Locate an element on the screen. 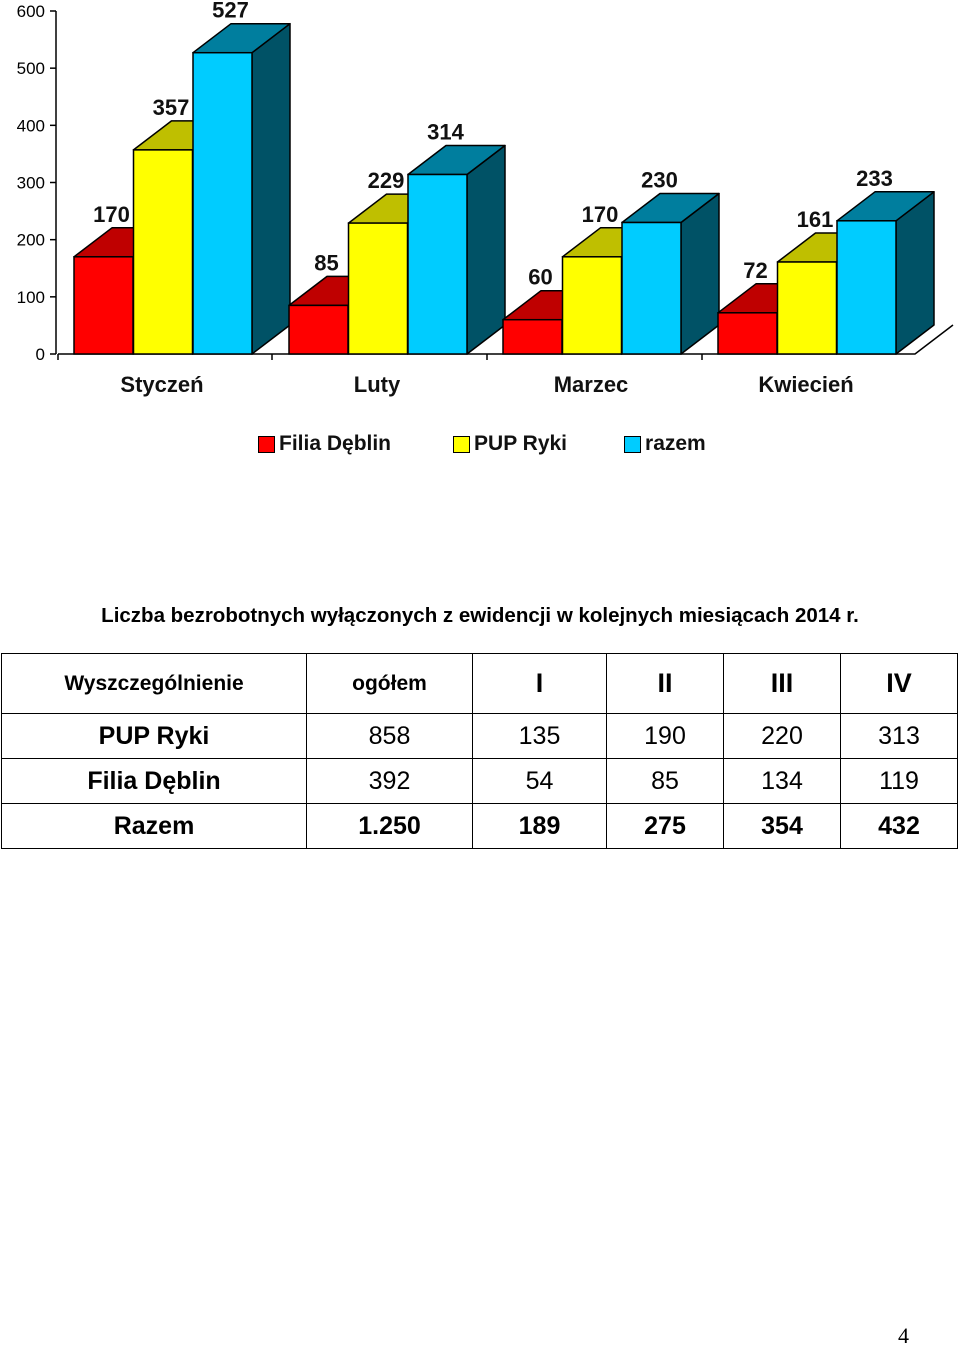  y-tick-label: 400 is located at coordinates (31, 125).